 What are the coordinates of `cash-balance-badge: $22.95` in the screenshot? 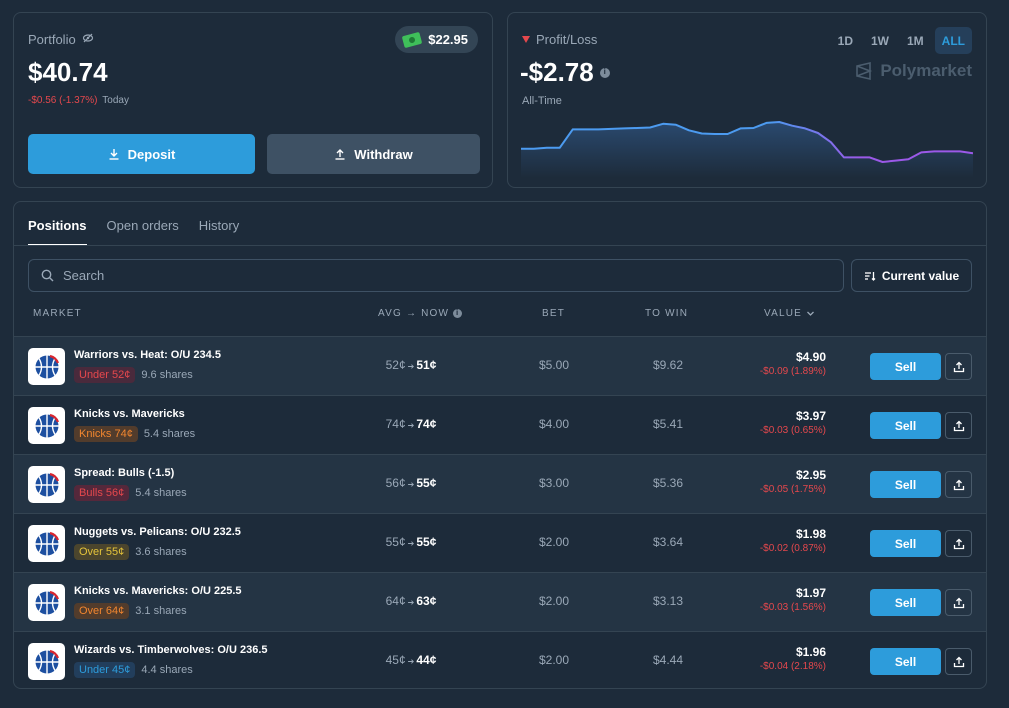 It's located at (436, 39).